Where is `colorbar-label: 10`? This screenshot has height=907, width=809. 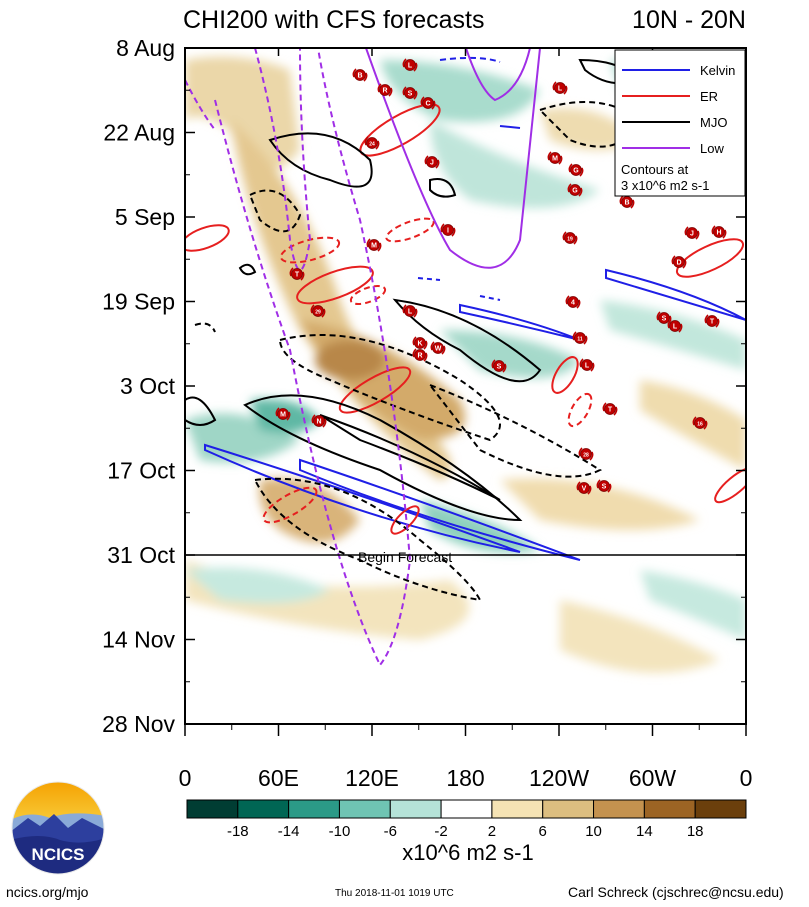
colorbar-label: 10 is located at coordinates (593, 831).